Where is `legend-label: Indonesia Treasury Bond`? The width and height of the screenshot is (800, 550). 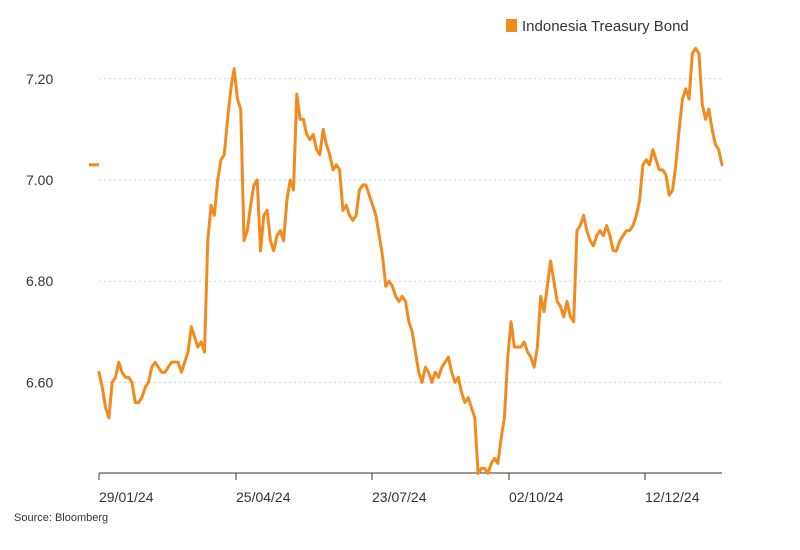
legend-label: Indonesia Treasury Bond is located at coordinates (605, 26).